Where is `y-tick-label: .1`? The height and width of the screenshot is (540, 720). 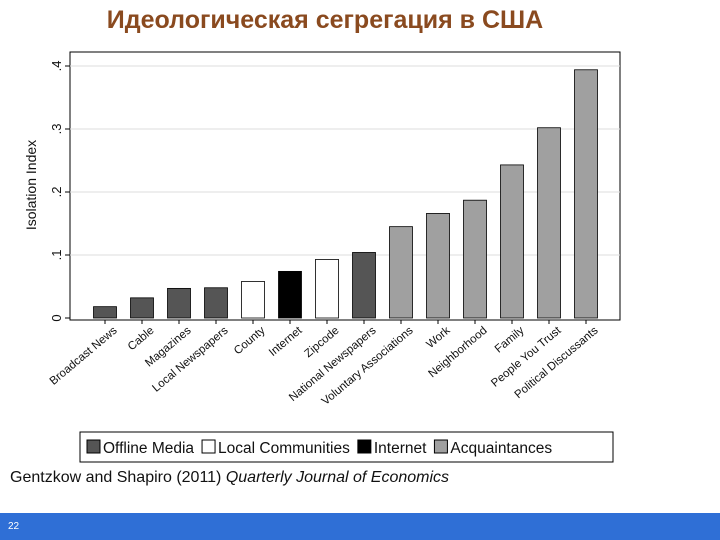 y-tick-label: .1 is located at coordinates (56, 255).